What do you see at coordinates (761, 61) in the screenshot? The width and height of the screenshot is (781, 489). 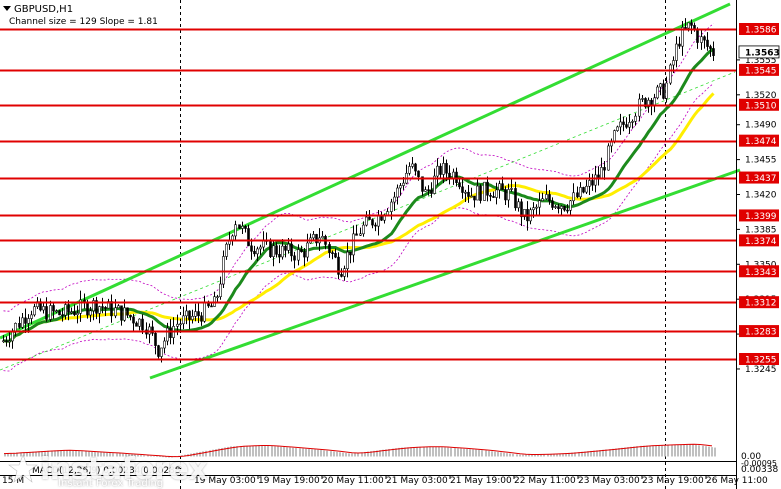 I see `price-tick-label: 1.3555` at bounding box center [761, 61].